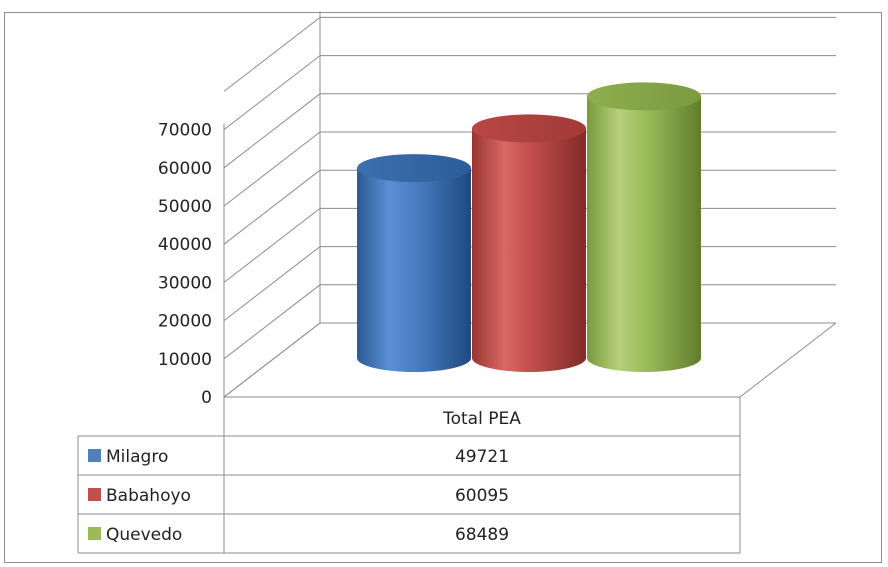  Describe the element at coordinates (185, 245) in the screenshot. I see `y-tick-label: 40000` at that location.